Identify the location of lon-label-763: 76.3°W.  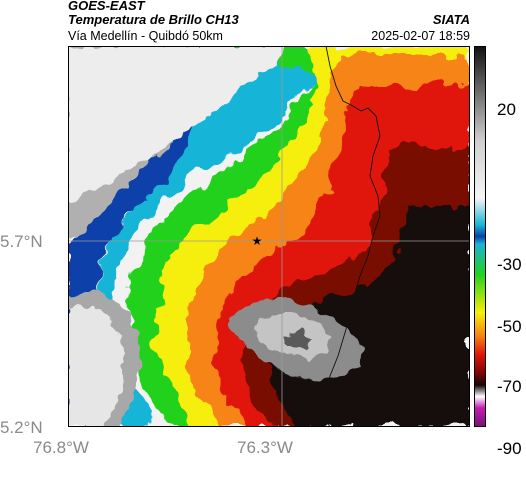
(265, 447).